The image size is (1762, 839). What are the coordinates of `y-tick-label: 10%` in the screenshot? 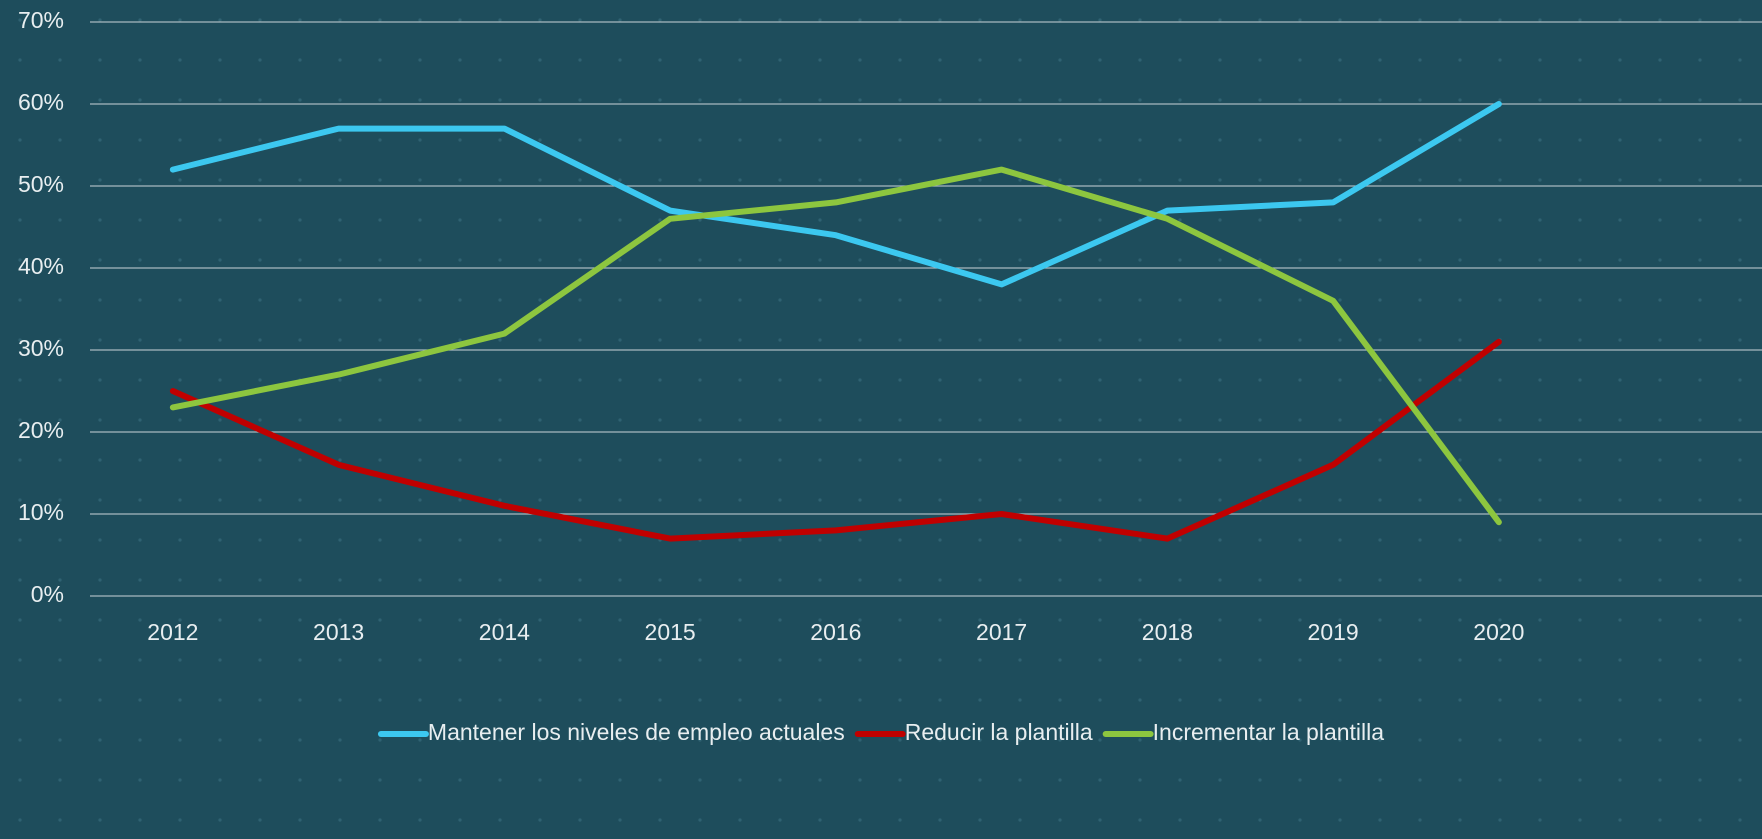 It's located at (41, 512).